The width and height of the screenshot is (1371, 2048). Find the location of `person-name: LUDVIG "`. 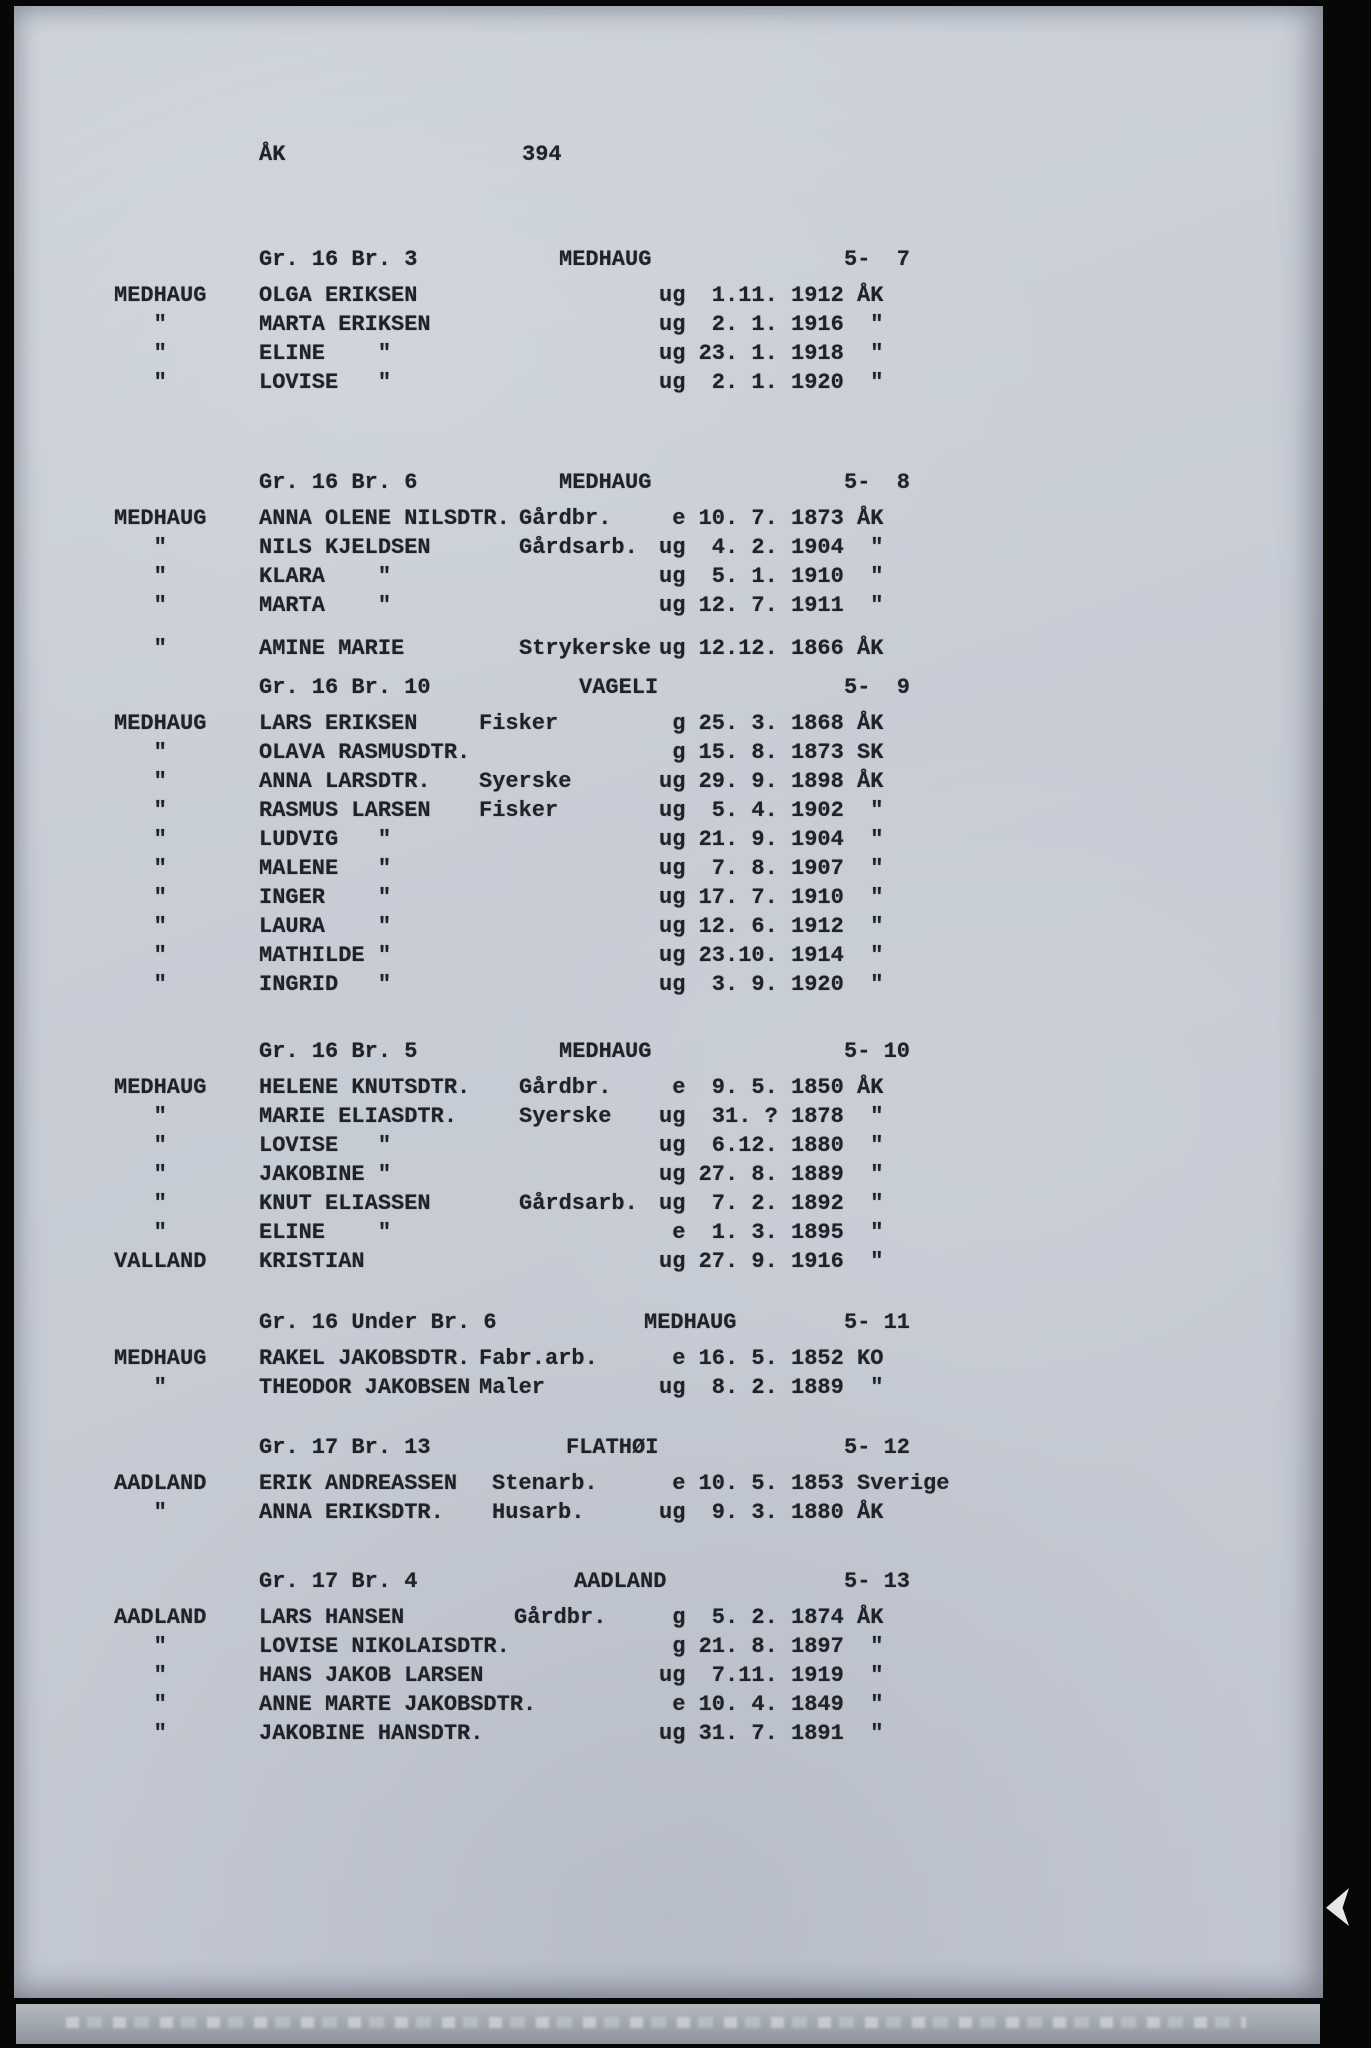

person-name: LUDVIG " is located at coordinates (325, 839).